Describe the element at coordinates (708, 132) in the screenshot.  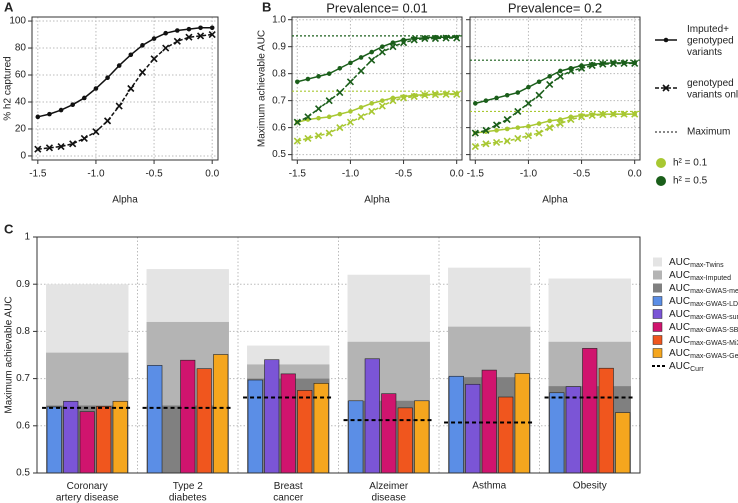
I see `legend-label: Maximum` at that location.